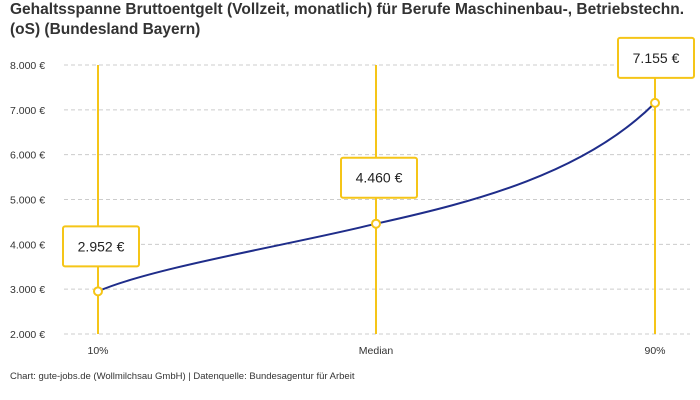  I want to click on y-tick-label: 6.000 €, so click(27, 156).